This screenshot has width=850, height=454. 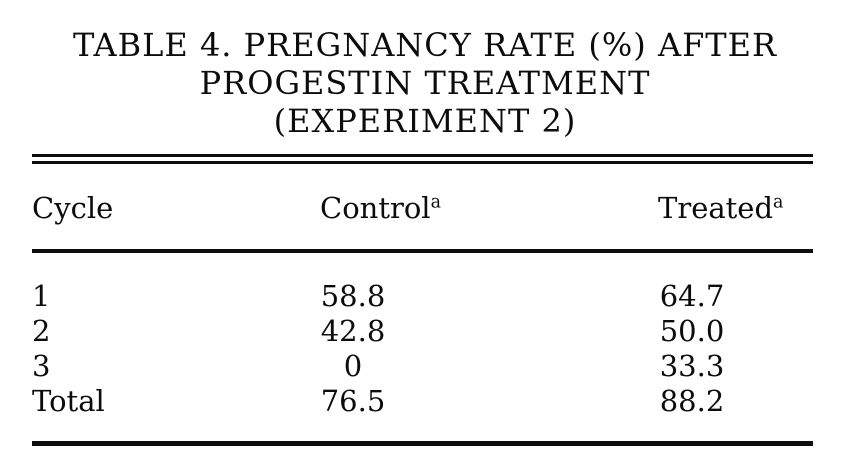 I want to click on cell-treated: 88.2, so click(x=692, y=401).